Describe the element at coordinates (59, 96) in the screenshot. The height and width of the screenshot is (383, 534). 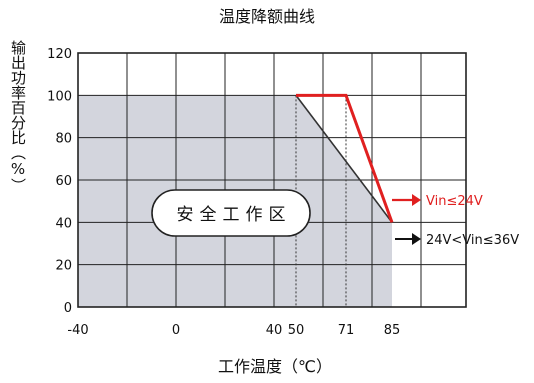
I see `y-tick-label: 100` at that location.